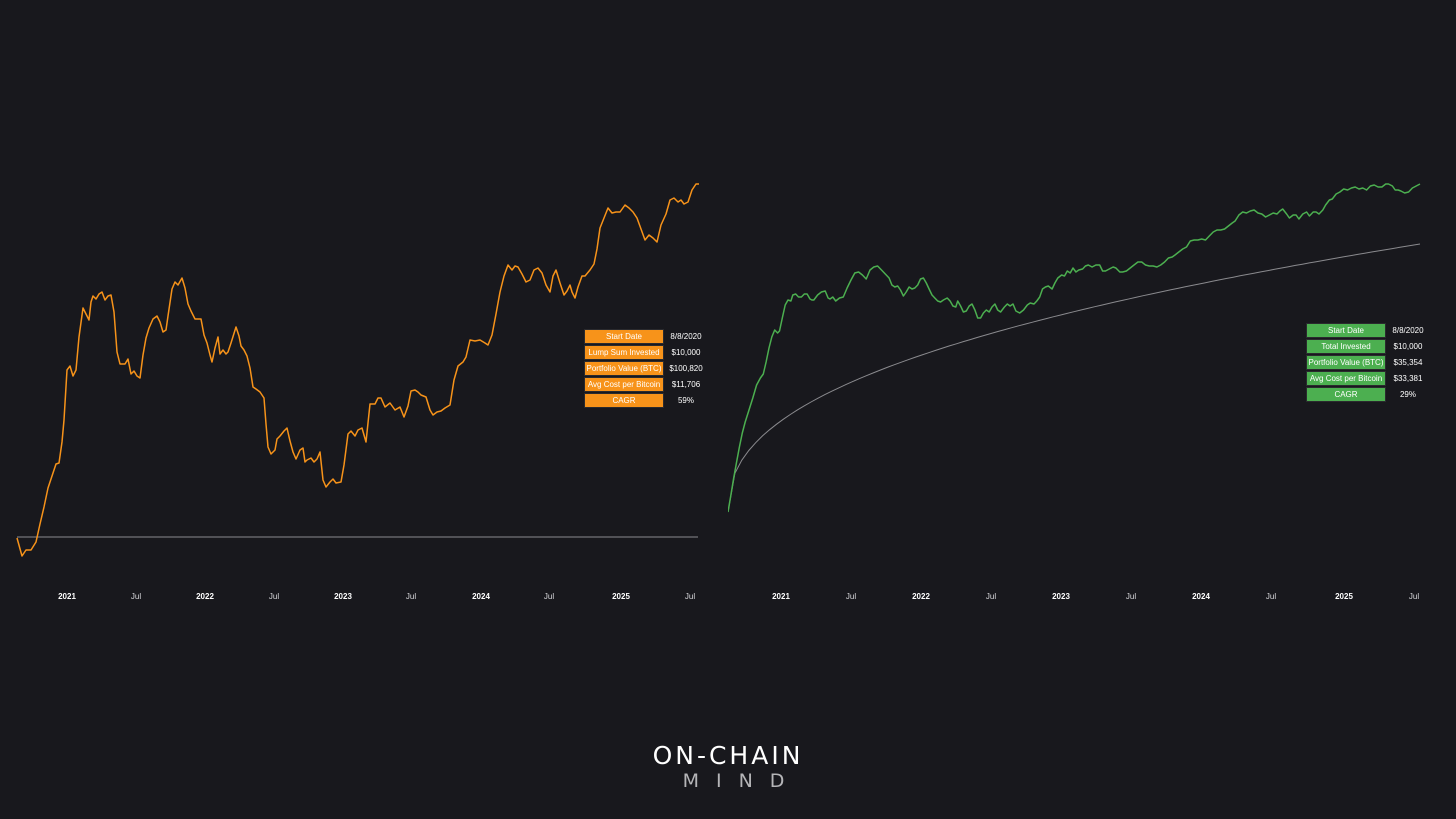 This screenshot has width=1456, height=819. What do you see at coordinates (1407, 394) in the screenshot?
I see `stat-value: 29%` at bounding box center [1407, 394].